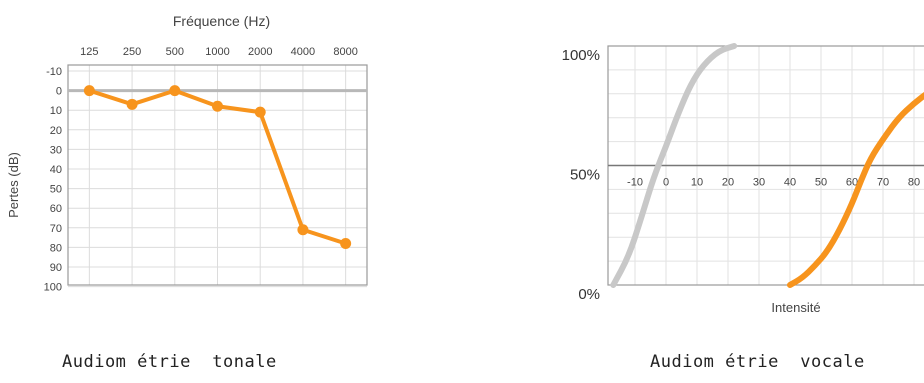 The height and width of the screenshot is (383, 924). I want to click on y-tick-label: 100, so click(53, 288).